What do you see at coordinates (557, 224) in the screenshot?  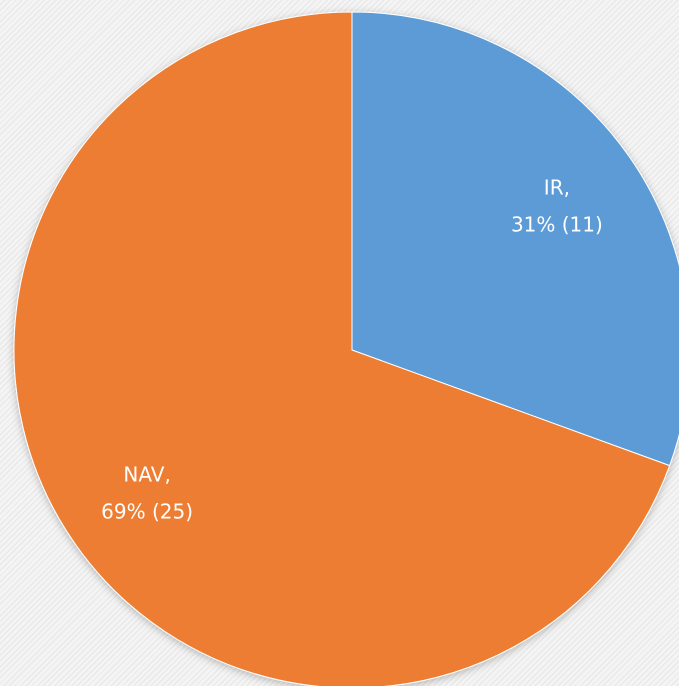 I see `slice-value: 31% (11)` at bounding box center [557, 224].